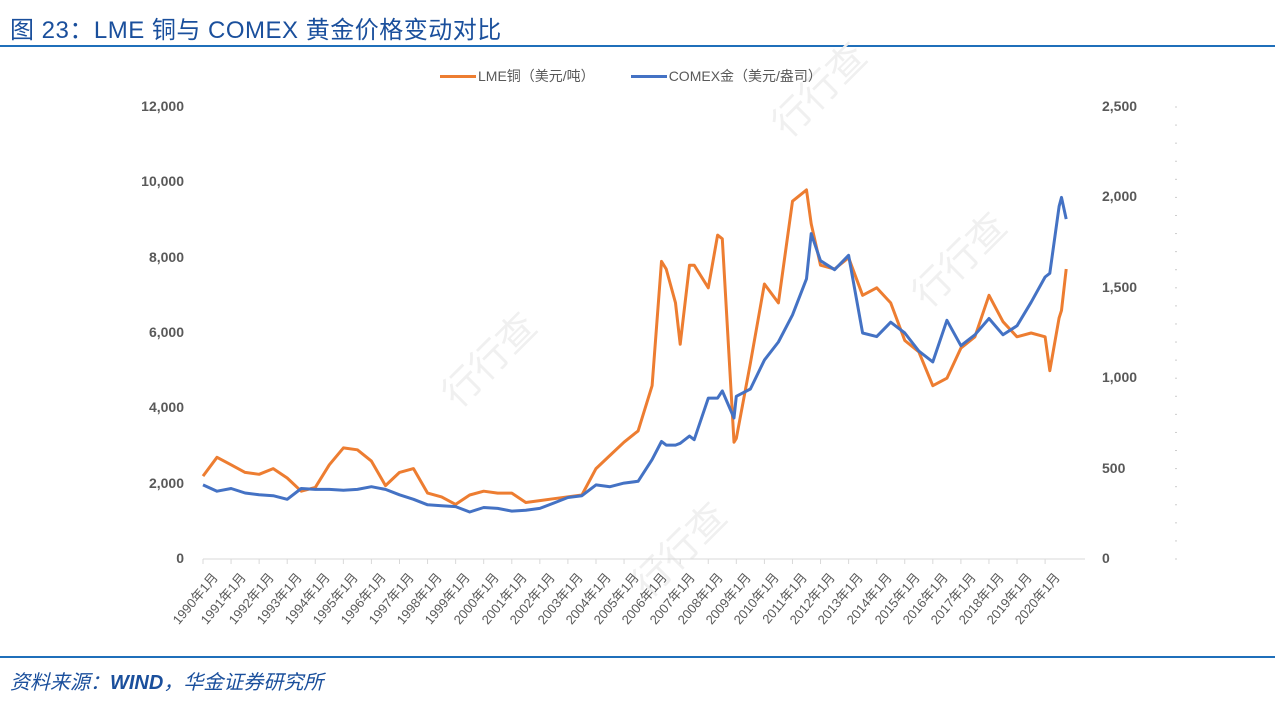 The height and width of the screenshot is (704, 1281). What do you see at coordinates (162, 106) in the screenshot?
I see `left-axis-tick-label: 12,000` at bounding box center [162, 106].